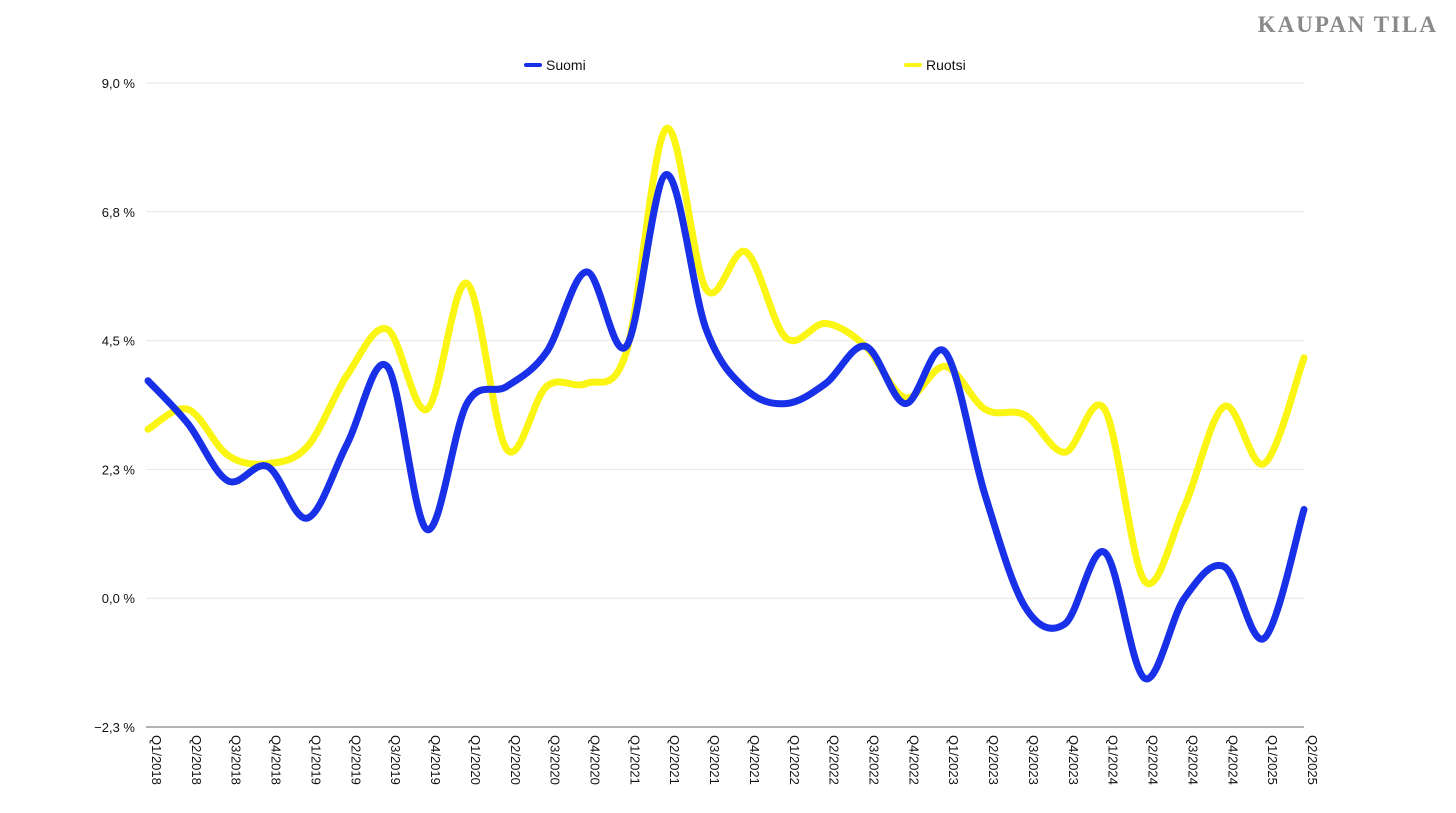 The width and height of the screenshot is (1456, 813). I want to click on x-tick-label: Q4/2022, so click(913, 760).